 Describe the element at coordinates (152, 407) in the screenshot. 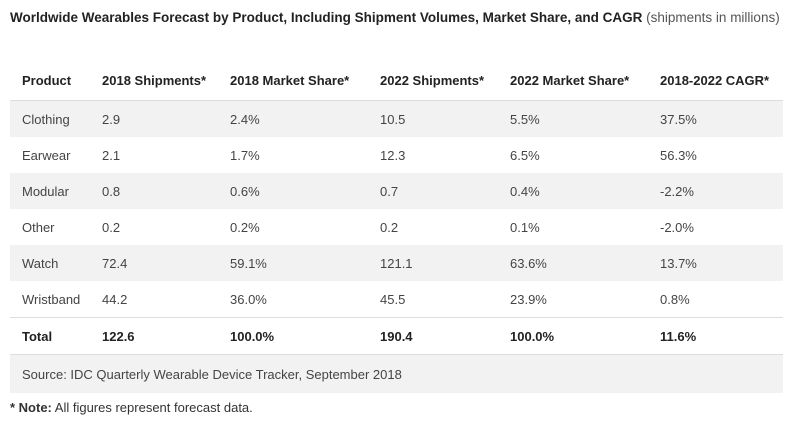

I see `footnote-text: All figures represent forecast data.` at that location.